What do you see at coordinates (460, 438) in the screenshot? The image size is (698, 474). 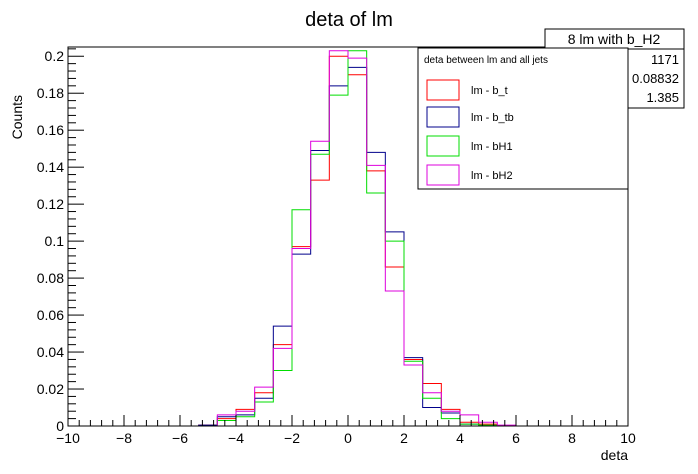 I see `x-tick-label: 4` at bounding box center [460, 438].